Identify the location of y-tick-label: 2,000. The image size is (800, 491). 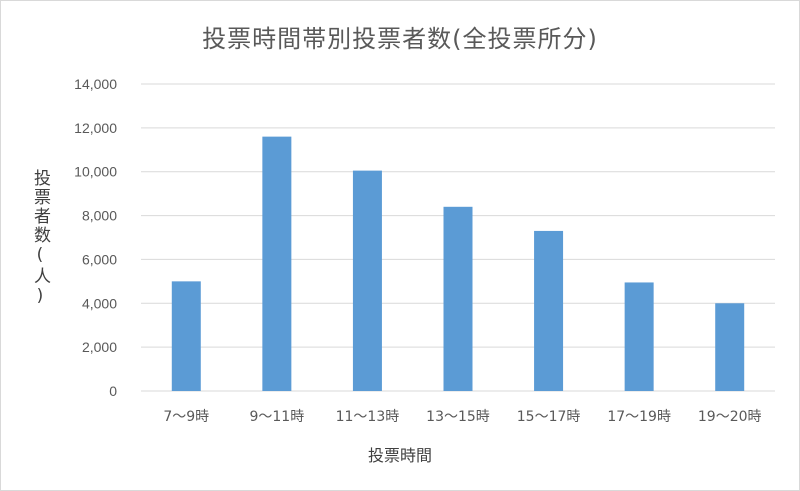
(99, 347).